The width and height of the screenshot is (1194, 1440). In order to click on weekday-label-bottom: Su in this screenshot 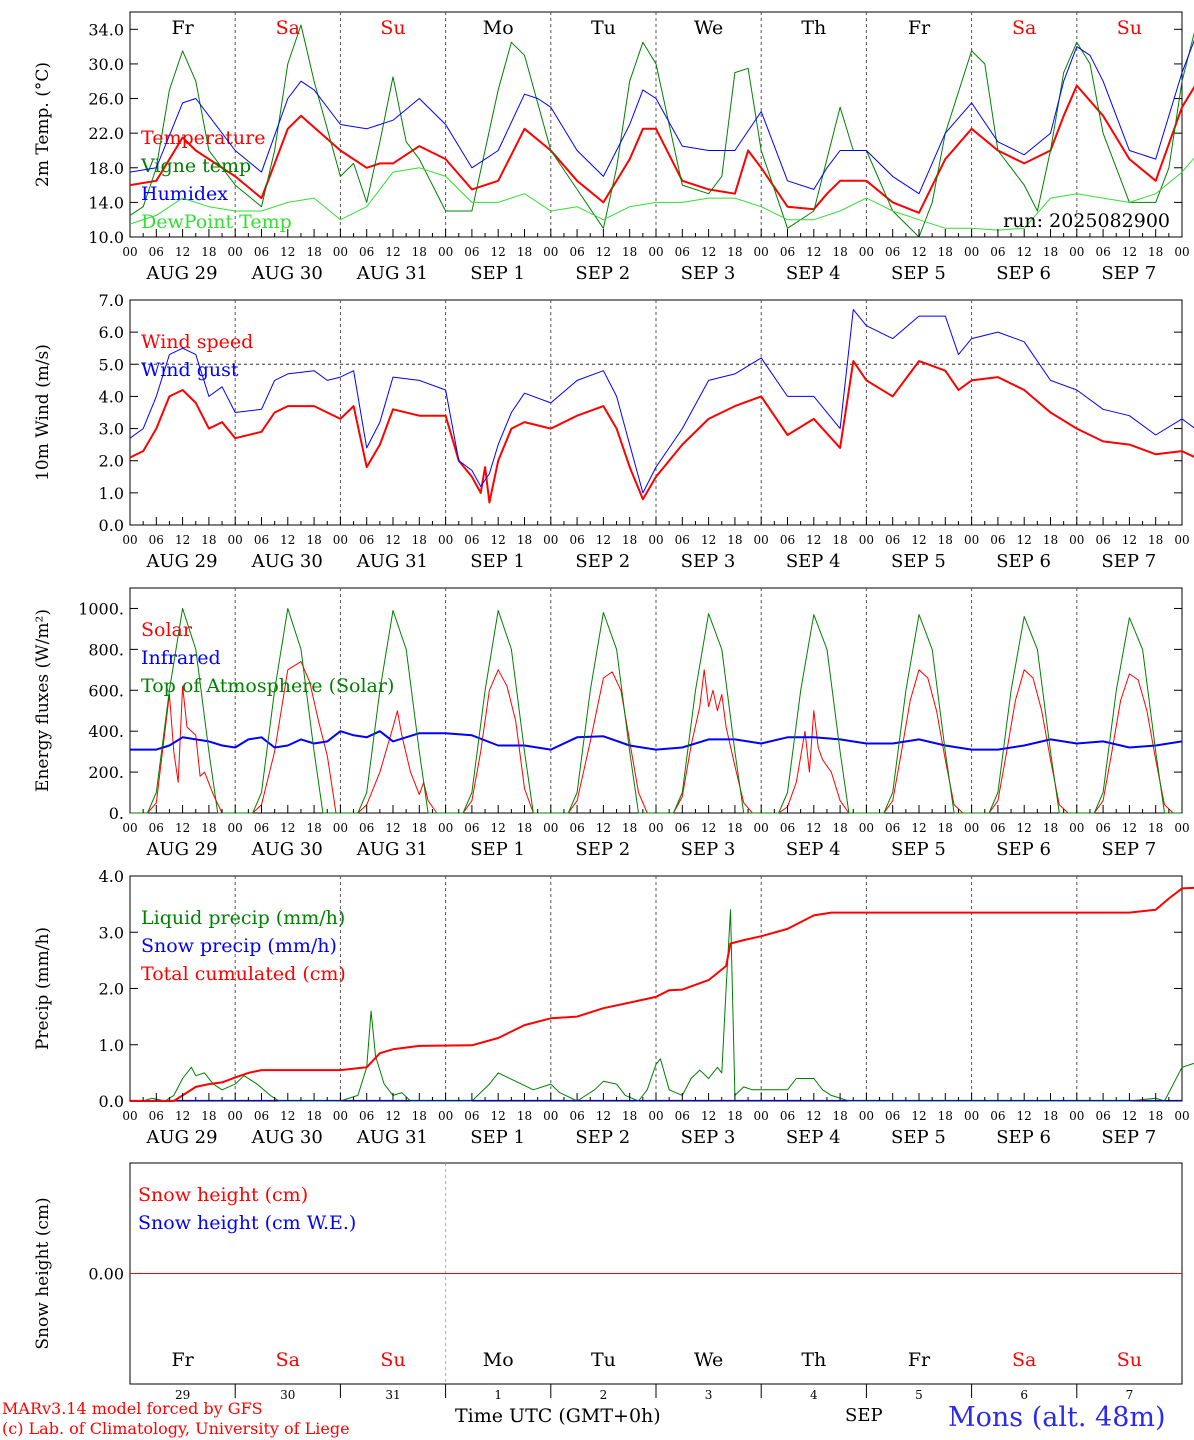, I will do `click(1129, 1360)`.